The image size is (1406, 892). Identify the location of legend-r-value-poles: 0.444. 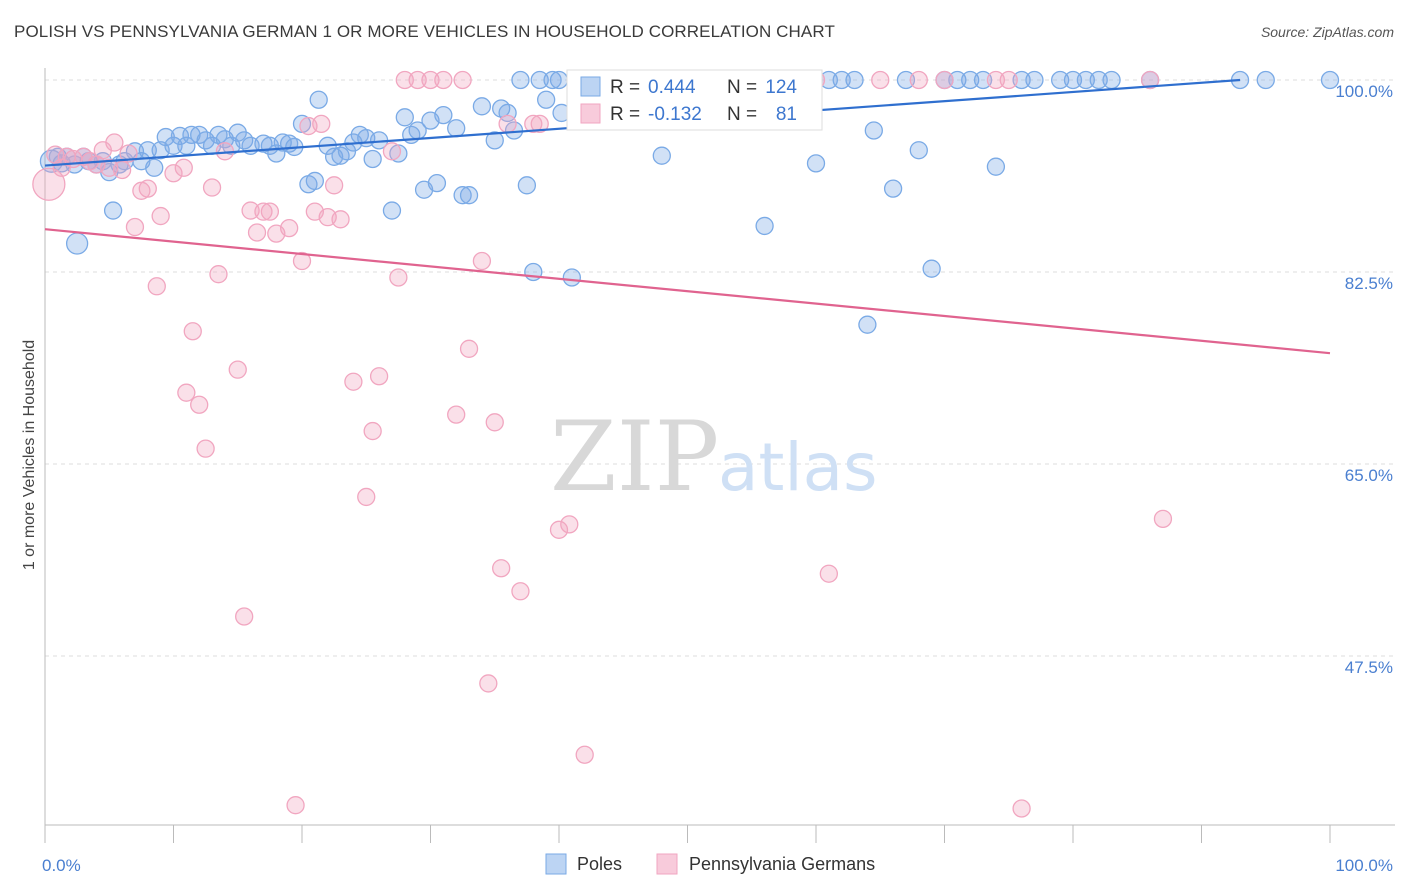
(672, 87).